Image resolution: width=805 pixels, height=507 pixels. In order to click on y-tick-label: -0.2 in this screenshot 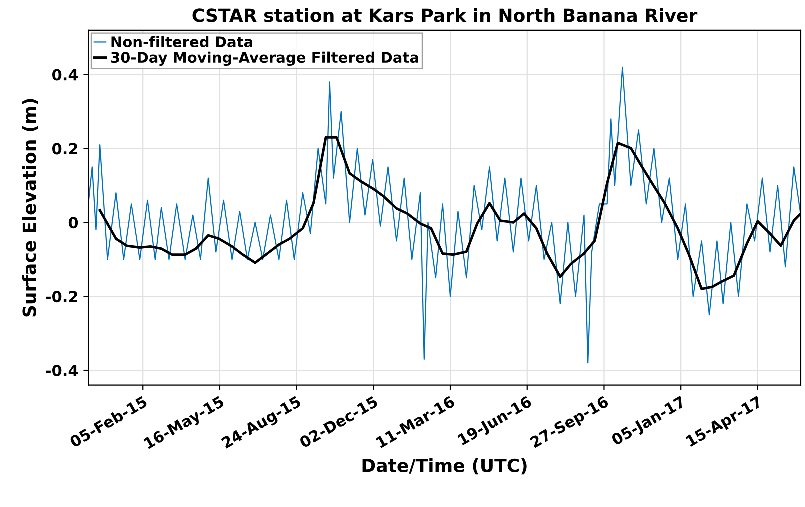, I will do `click(62, 297)`.